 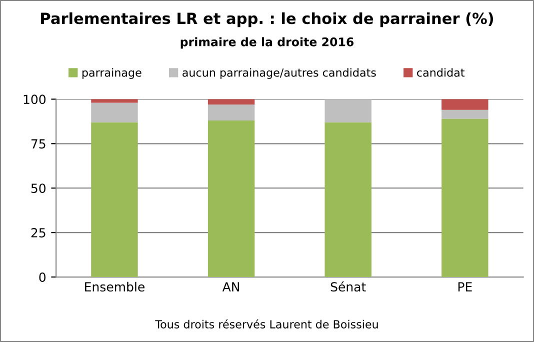 What do you see at coordinates (35, 99) in the screenshot?
I see `y-tick-label: 100` at bounding box center [35, 99].